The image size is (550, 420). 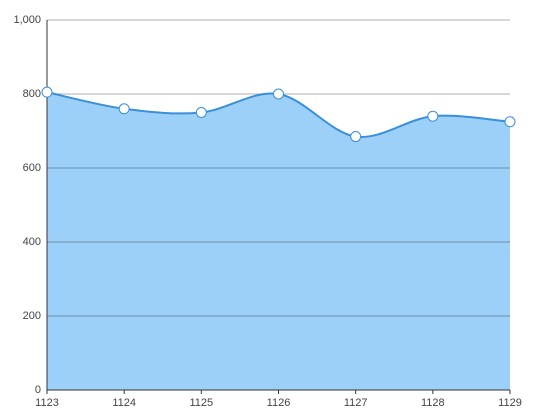 What do you see at coordinates (510, 403) in the screenshot?
I see `x-tick-label: 1129` at bounding box center [510, 403].